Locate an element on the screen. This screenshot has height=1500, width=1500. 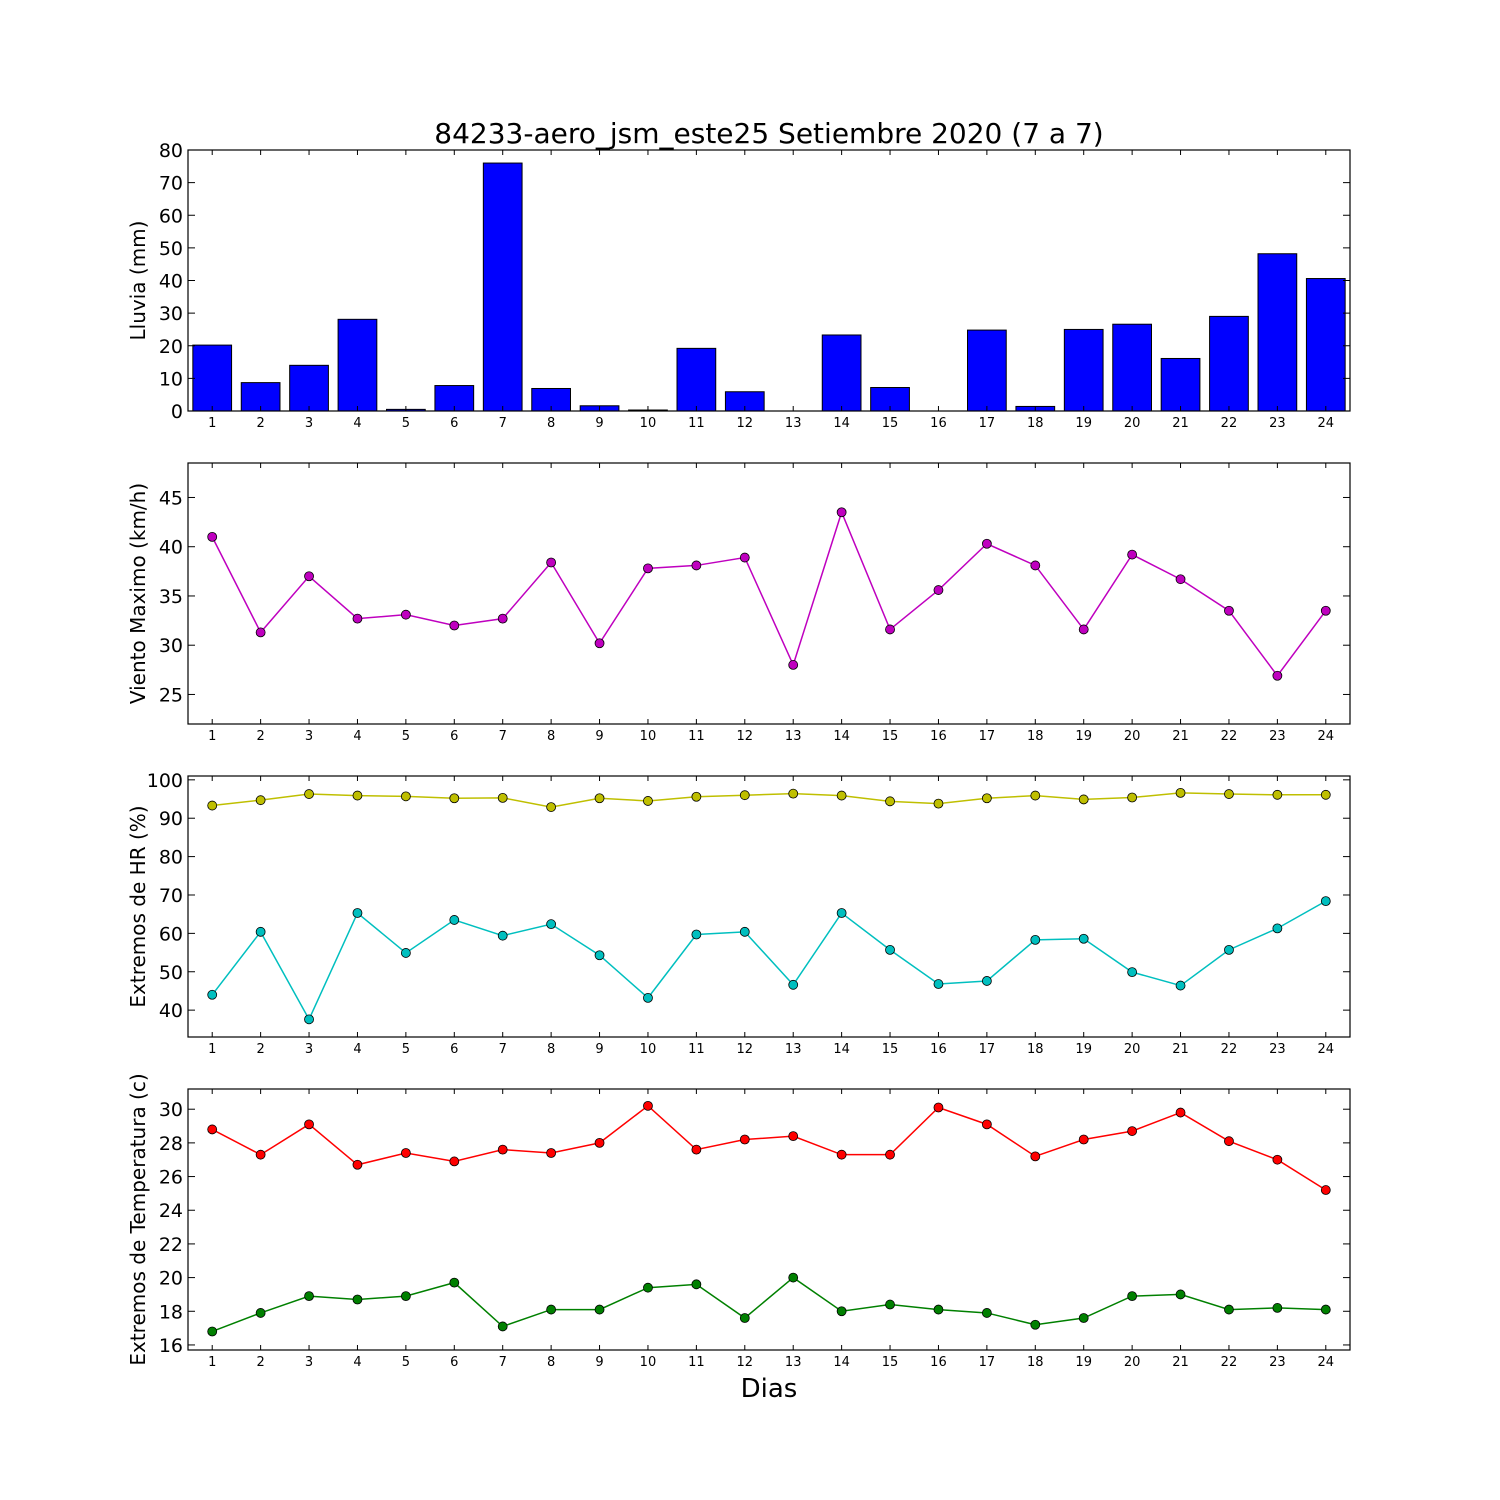
humidity-x-tick-label: 14 is located at coordinates (841, 1049).